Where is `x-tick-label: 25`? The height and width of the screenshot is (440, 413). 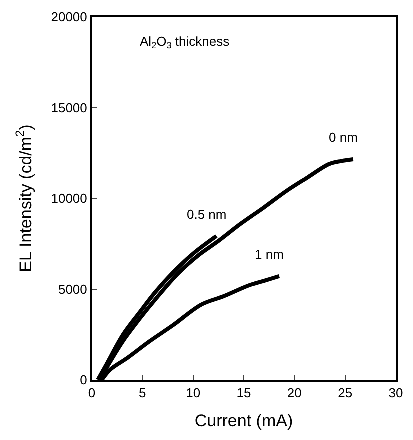 x-tick-label: 25 is located at coordinates (345, 393).